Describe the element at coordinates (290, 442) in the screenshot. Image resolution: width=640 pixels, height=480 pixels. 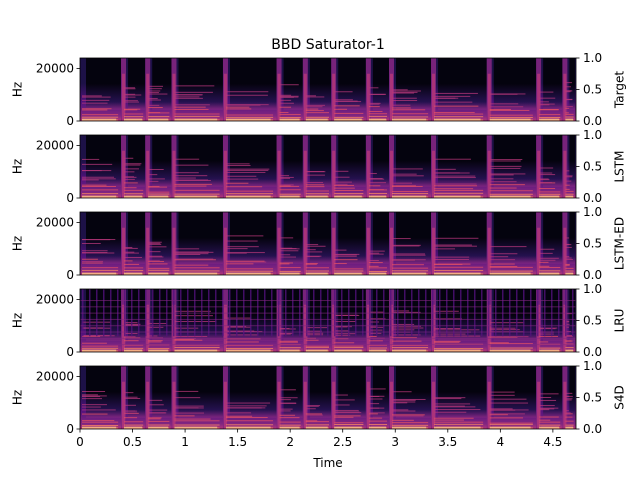
I see `x-tick-label: 2` at that location.